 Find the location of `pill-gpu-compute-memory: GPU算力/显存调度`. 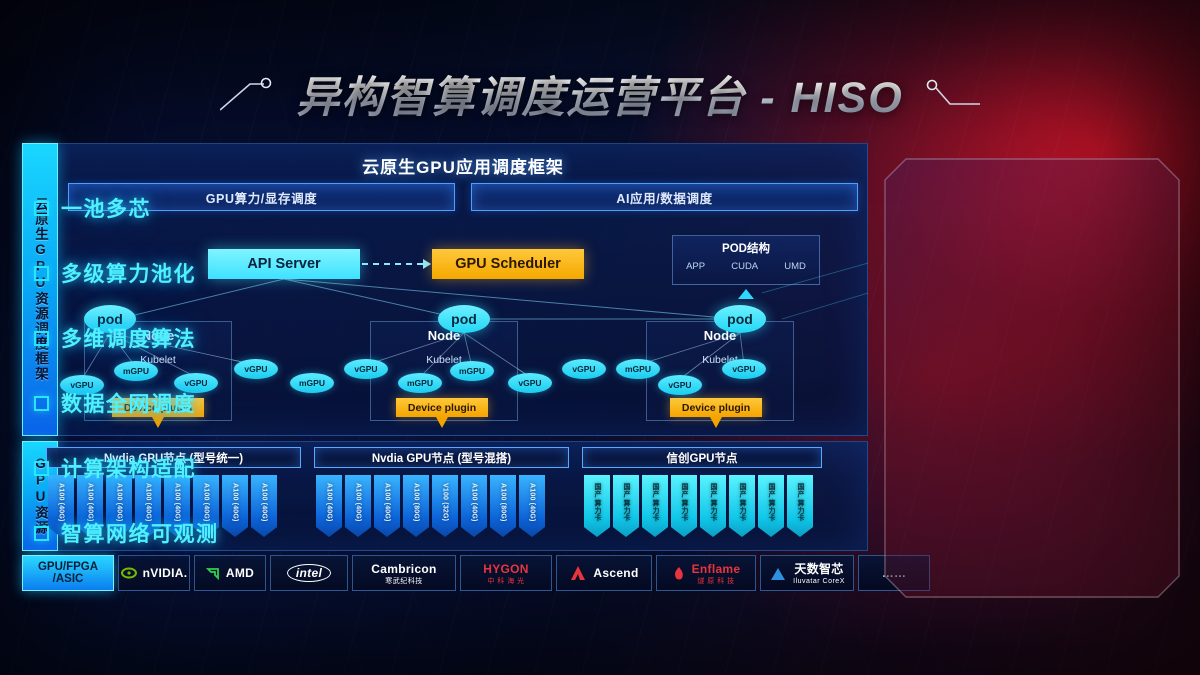

pill-gpu-compute-memory: GPU算力/显存调度 is located at coordinates (261, 197).